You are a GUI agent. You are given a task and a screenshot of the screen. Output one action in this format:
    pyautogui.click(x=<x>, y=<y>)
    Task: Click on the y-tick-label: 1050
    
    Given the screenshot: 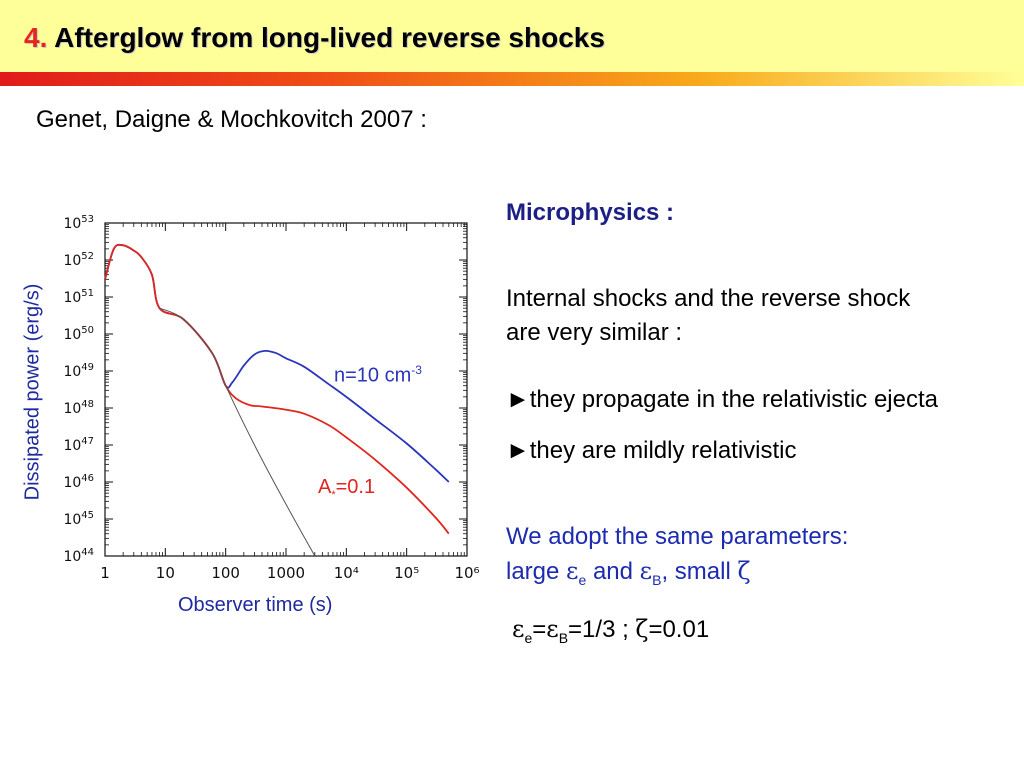 What is the action you would take?
    pyautogui.click(x=78, y=334)
    